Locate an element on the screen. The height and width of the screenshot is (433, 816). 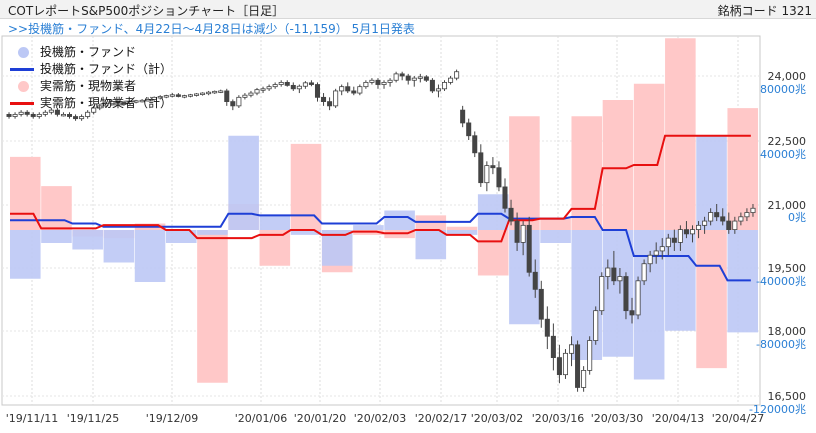
legend-swatch-spec-line is located at coordinates (22, 69).